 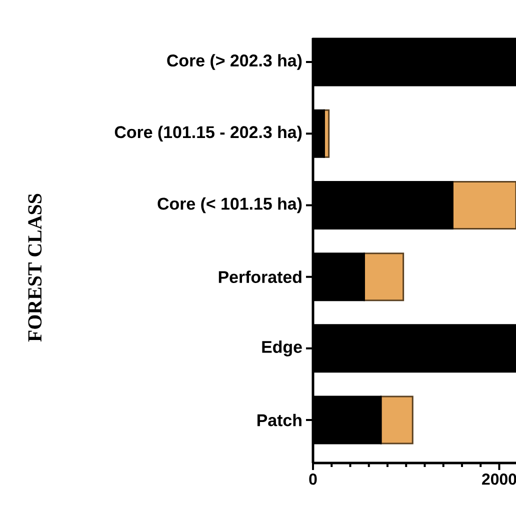 What do you see at coordinates (208, 134) in the screenshot?
I see `y-tick-label: Core (101.15 - 202.3 ha)` at bounding box center [208, 134].